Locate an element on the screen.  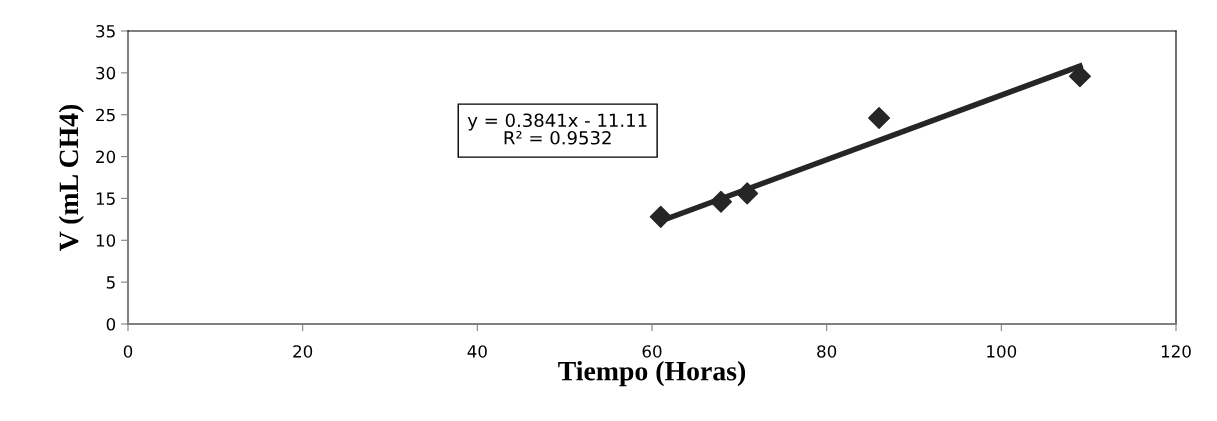
y-tick-label: 0 is located at coordinates (111, 324).